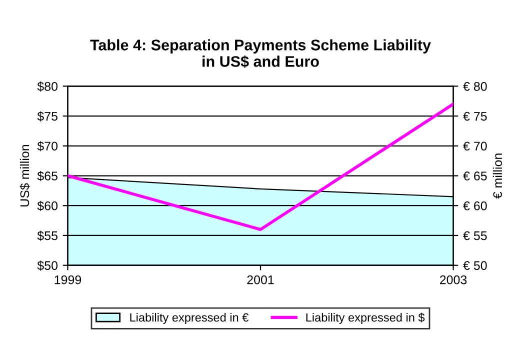 The height and width of the screenshot is (338, 521). I want to click on legend-label: Liability expressed in $, so click(365, 318).